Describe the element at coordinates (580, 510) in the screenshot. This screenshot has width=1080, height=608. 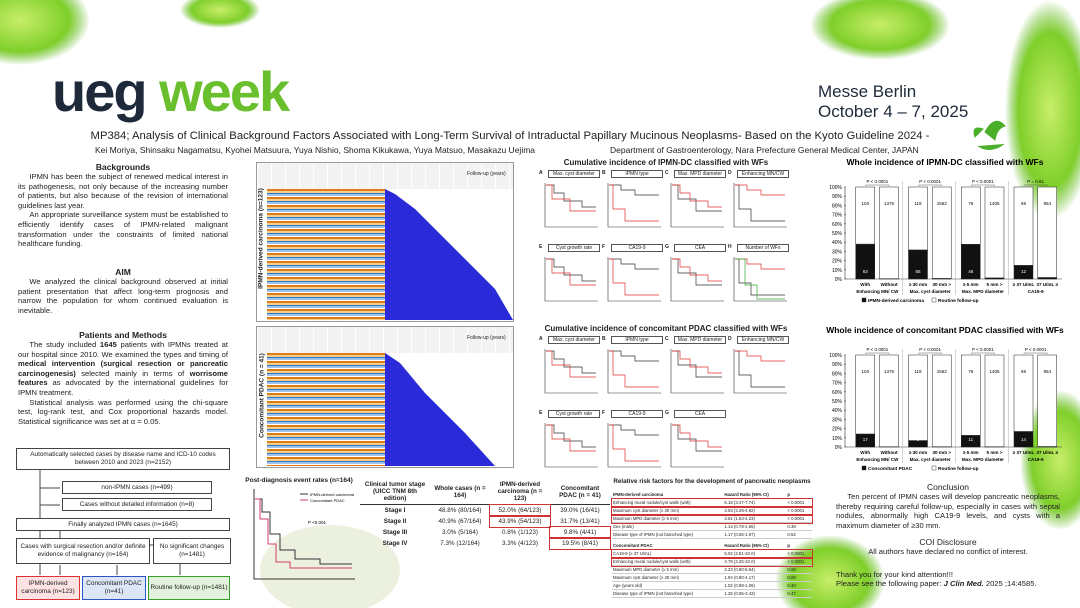
I see `cell: 39.0% (16/41)` at that location.